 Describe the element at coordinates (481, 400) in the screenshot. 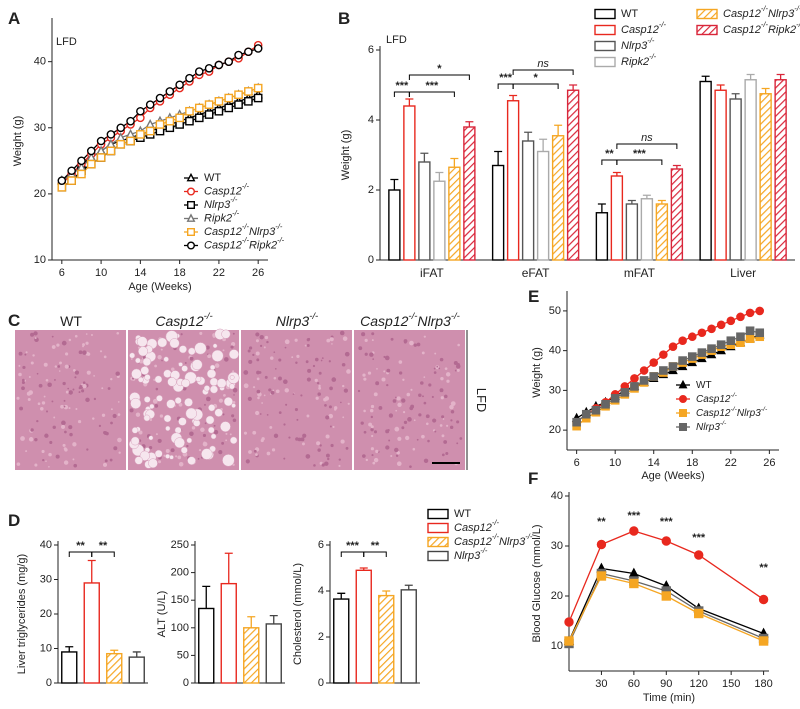

I see `side-label: LFD` at that location.